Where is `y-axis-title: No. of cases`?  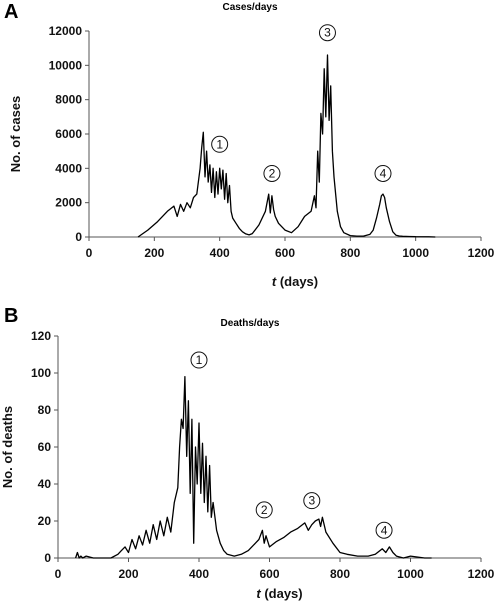 y-axis-title: No. of cases is located at coordinates (15, 134).